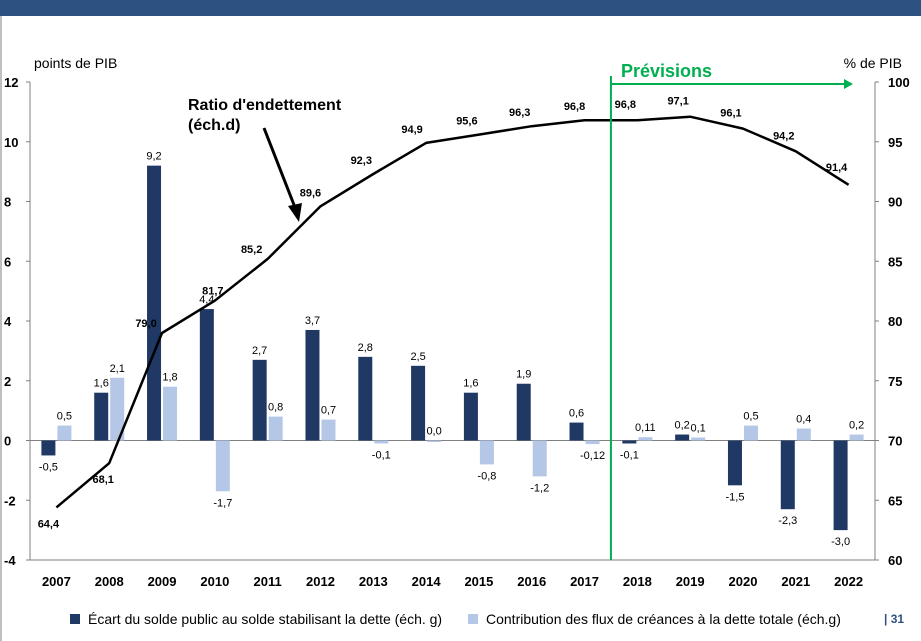 Image resolution: width=921 pixels, height=641 pixels. Describe the element at coordinates (11, 142) in the screenshot. I see `left-tick-label: 10` at that location.